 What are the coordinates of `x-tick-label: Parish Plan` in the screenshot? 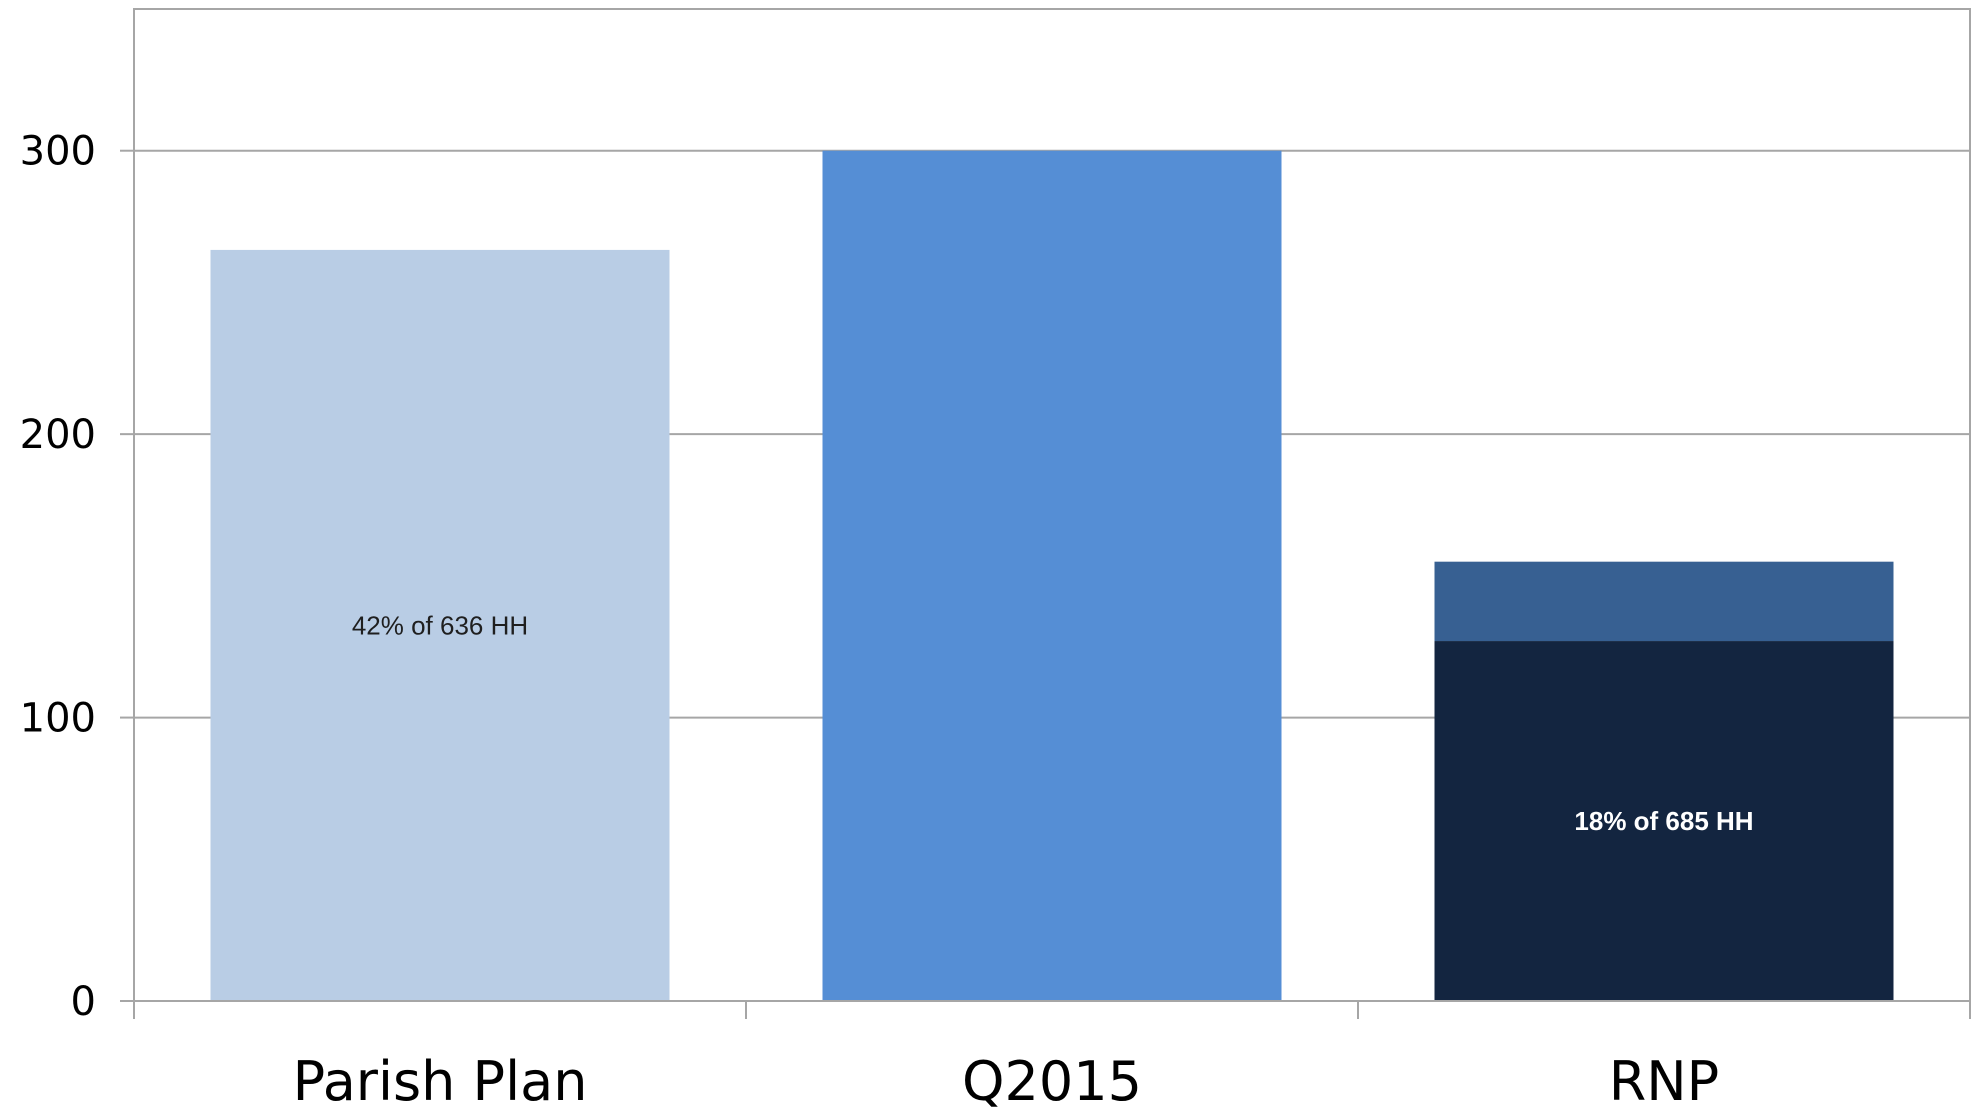 It's located at (440, 1080).